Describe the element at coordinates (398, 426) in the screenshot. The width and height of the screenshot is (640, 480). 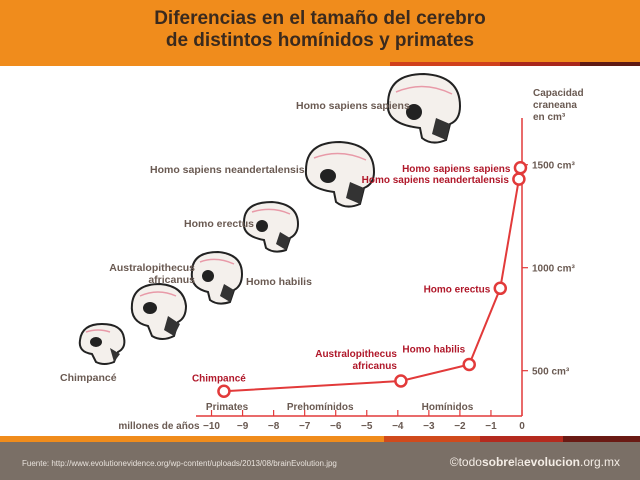
I see `x-tick-label: −4` at that location.